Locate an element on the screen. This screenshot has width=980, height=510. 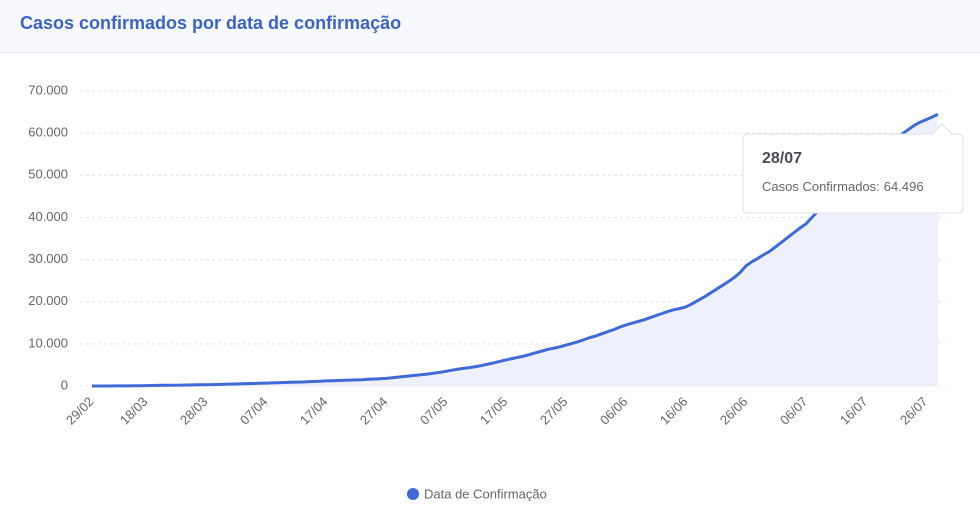
x-tick-label: 16/06 is located at coordinates (674, 411).